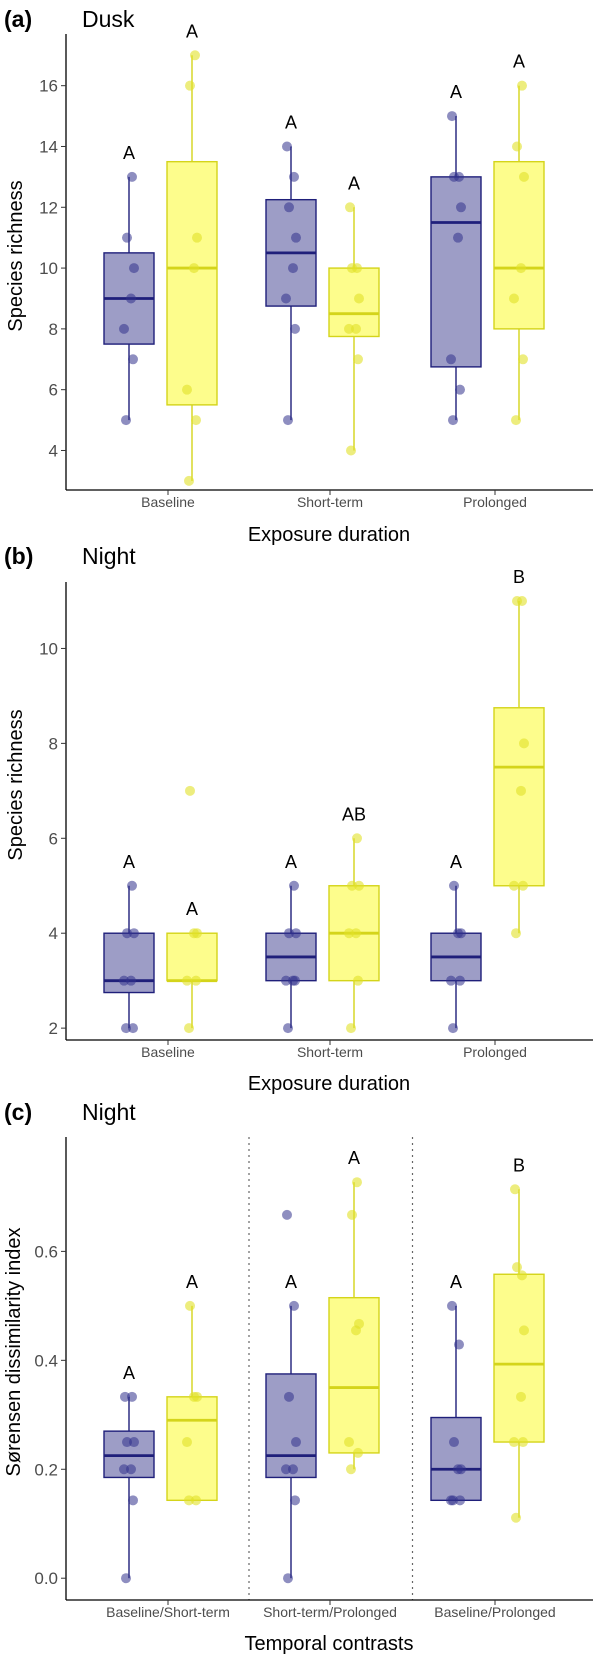 The image size is (597, 1656). Describe the element at coordinates (18, 556) in the screenshot. I see `panel-letter: (b)` at that location.